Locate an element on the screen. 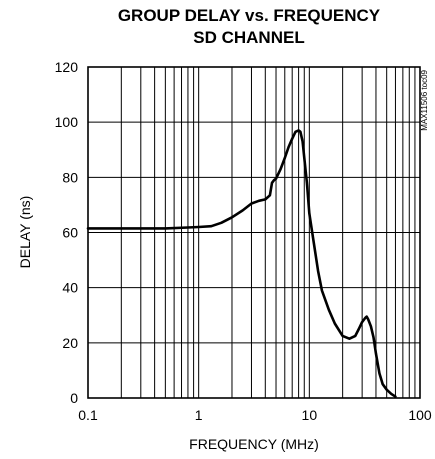 This screenshot has width=435, height=459. y-tick-label: 100 is located at coordinates (67, 122).